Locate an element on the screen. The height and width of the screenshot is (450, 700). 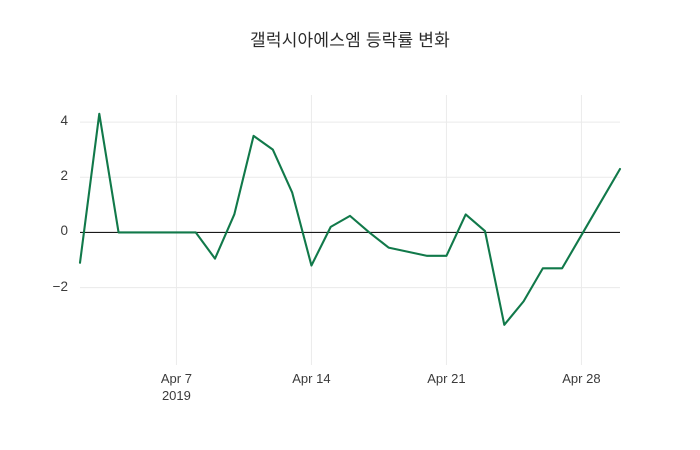
y-axis-tick-label: 0 is located at coordinates (64, 231).